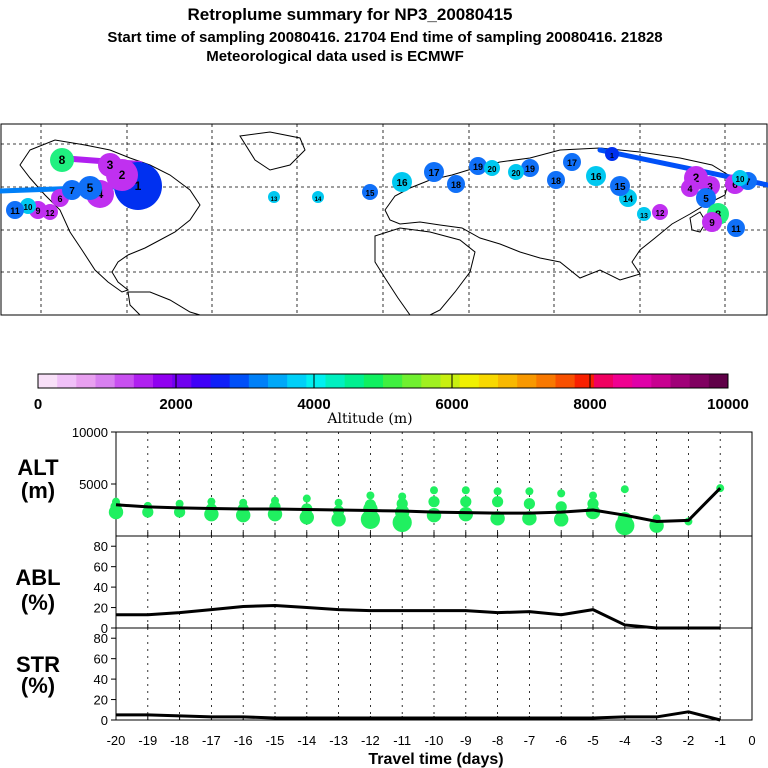  I want to click on coast-japan, so click(698, 222).